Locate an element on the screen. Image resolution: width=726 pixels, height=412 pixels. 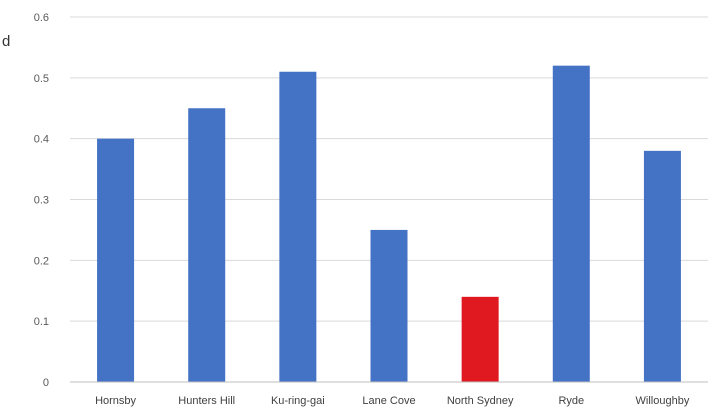
bar-hornsby is located at coordinates (116, 260).